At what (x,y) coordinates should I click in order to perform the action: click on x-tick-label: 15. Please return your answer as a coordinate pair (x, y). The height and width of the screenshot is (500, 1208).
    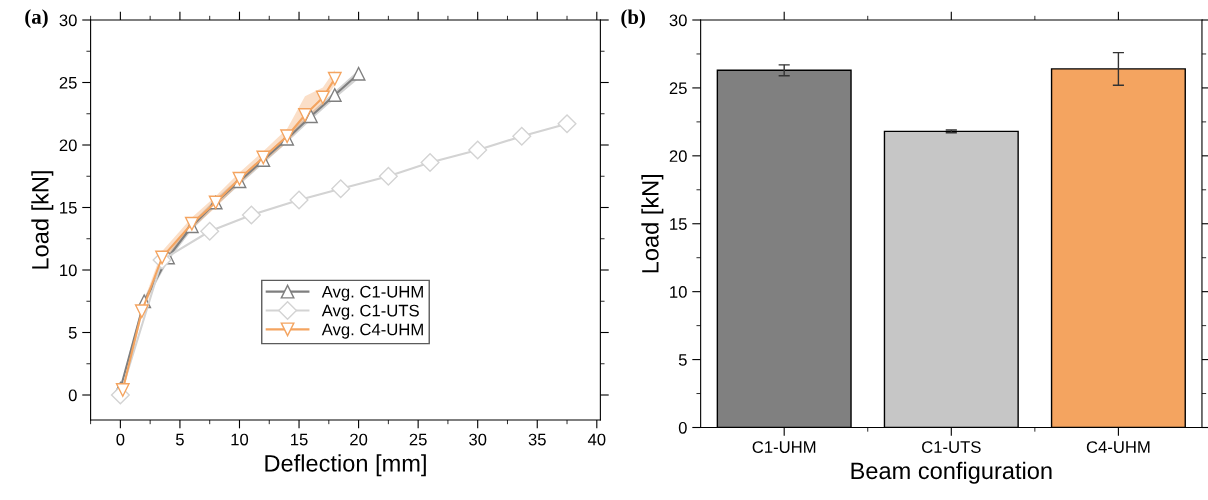
    Looking at the image, I should click on (299, 439).